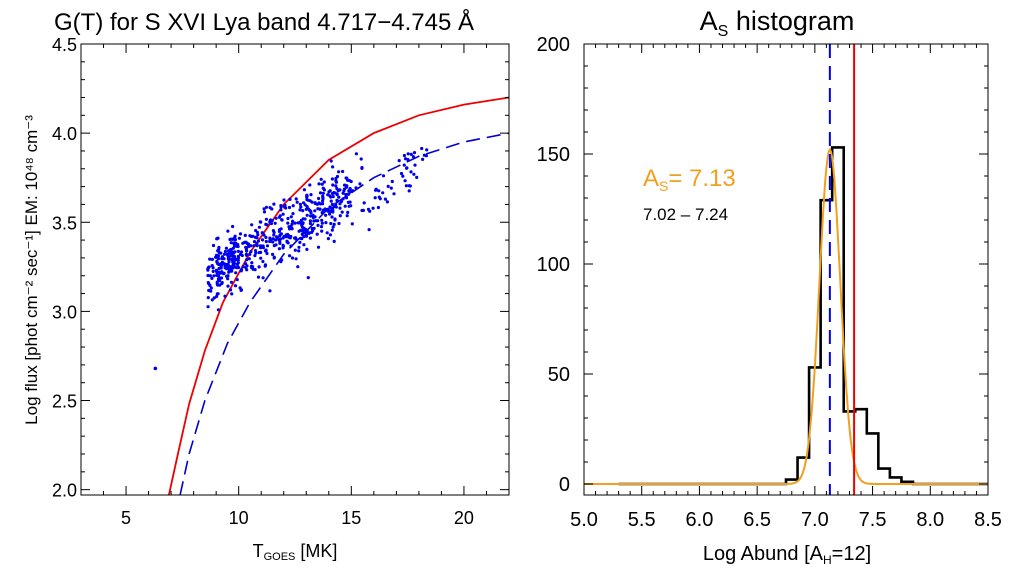  What do you see at coordinates (685, 214) in the screenshot?
I see `annotation-range: 7.02 – 7.24` at bounding box center [685, 214].